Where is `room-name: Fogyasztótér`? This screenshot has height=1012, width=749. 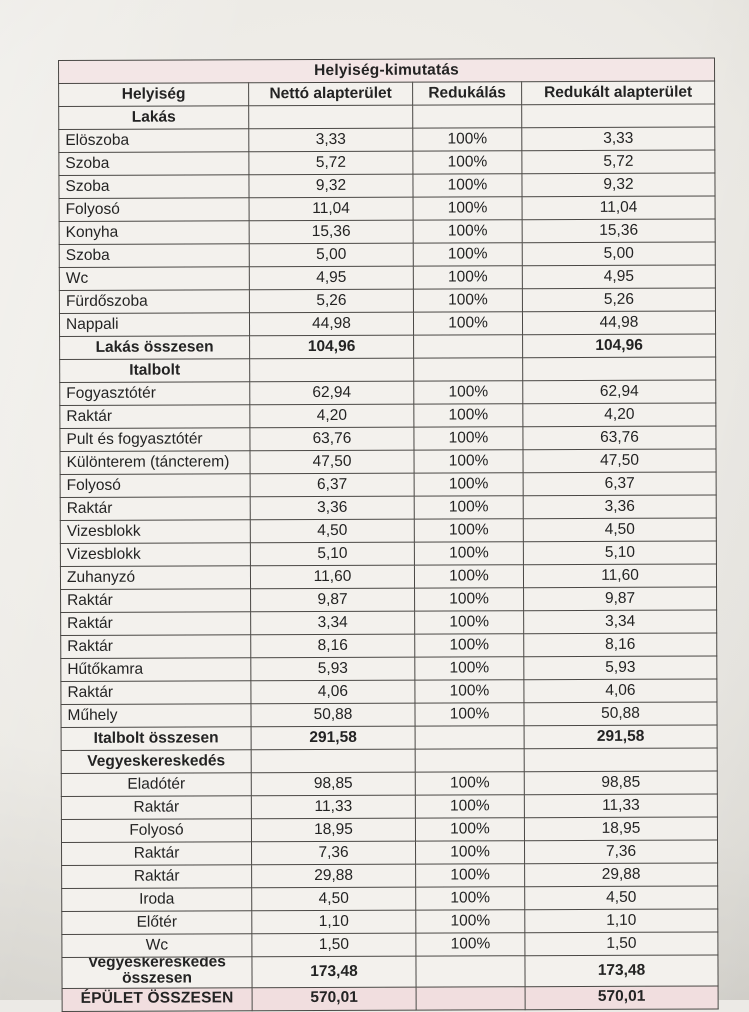
room-name: Fogyasztótér is located at coordinates (154, 393).